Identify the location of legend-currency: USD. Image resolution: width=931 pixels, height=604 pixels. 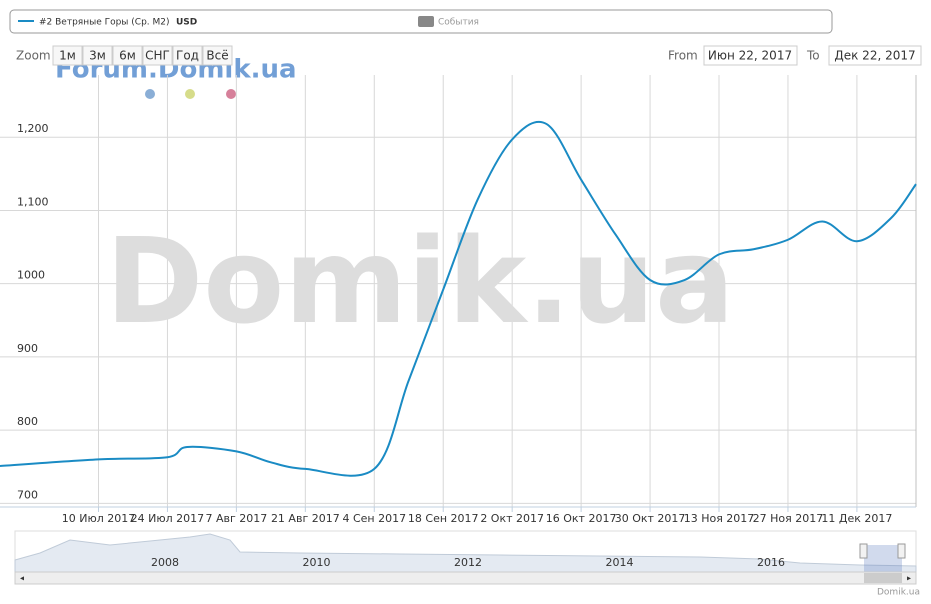
(186, 23).